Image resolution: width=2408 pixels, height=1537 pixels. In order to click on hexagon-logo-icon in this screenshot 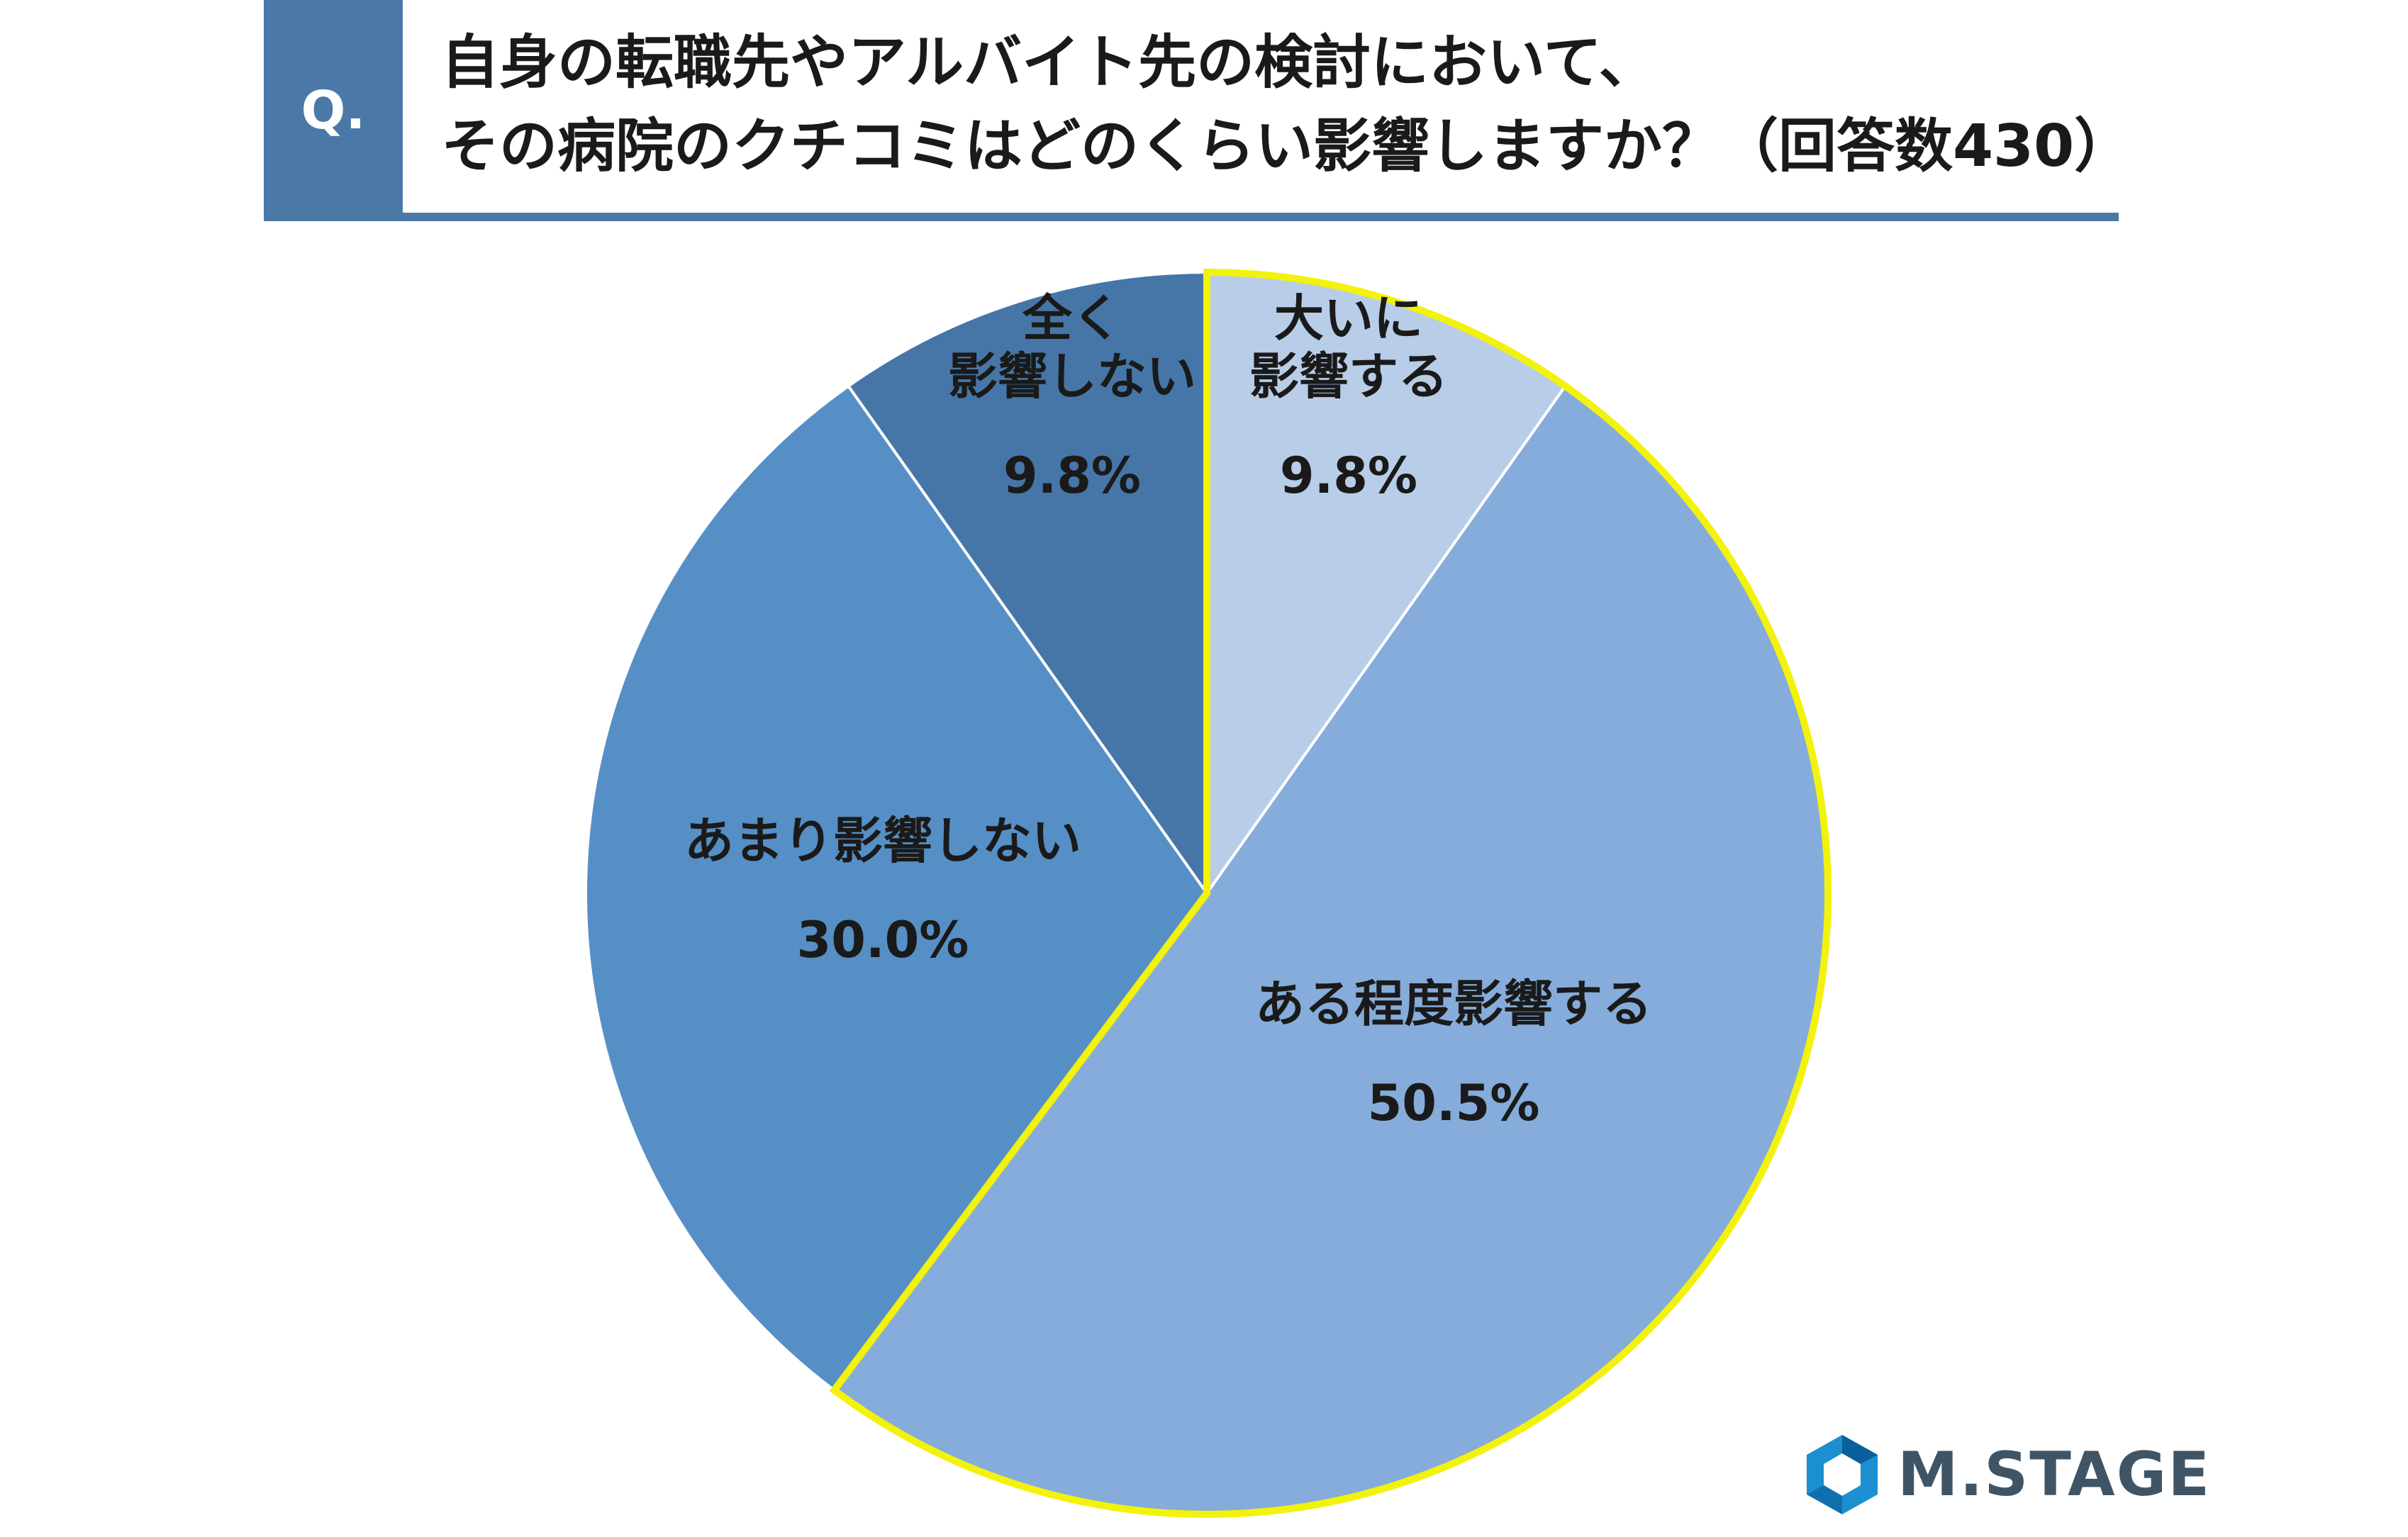, I will do `click(1842, 1475)`.